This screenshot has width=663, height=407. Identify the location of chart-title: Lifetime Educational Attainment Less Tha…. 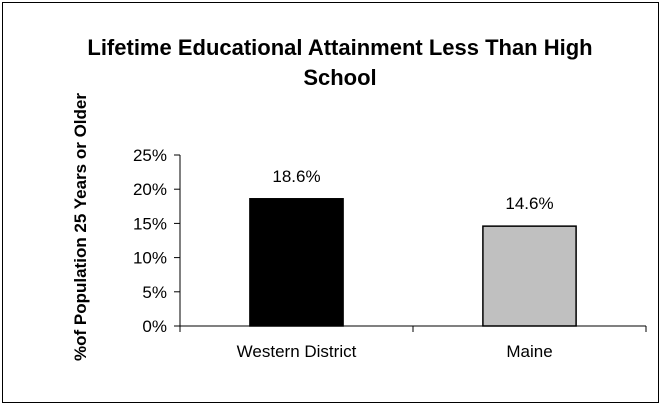
(340, 62).